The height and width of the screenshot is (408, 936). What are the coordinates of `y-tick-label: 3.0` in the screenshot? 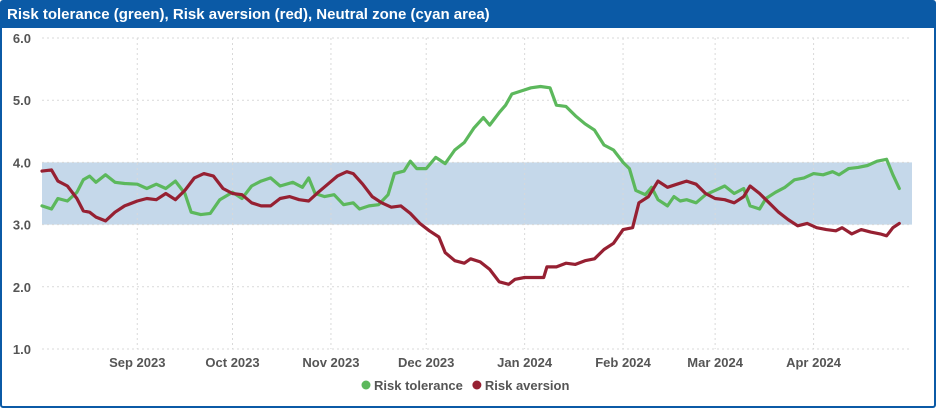 It's located at (22, 225).